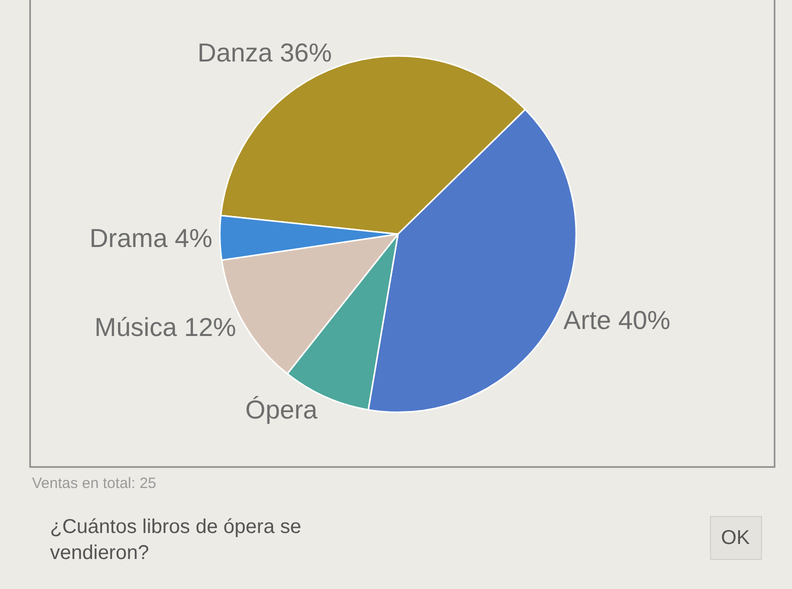  Describe the element at coordinates (94, 483) in the screenshot. I see `text: Ventas en total: 25` at that location.